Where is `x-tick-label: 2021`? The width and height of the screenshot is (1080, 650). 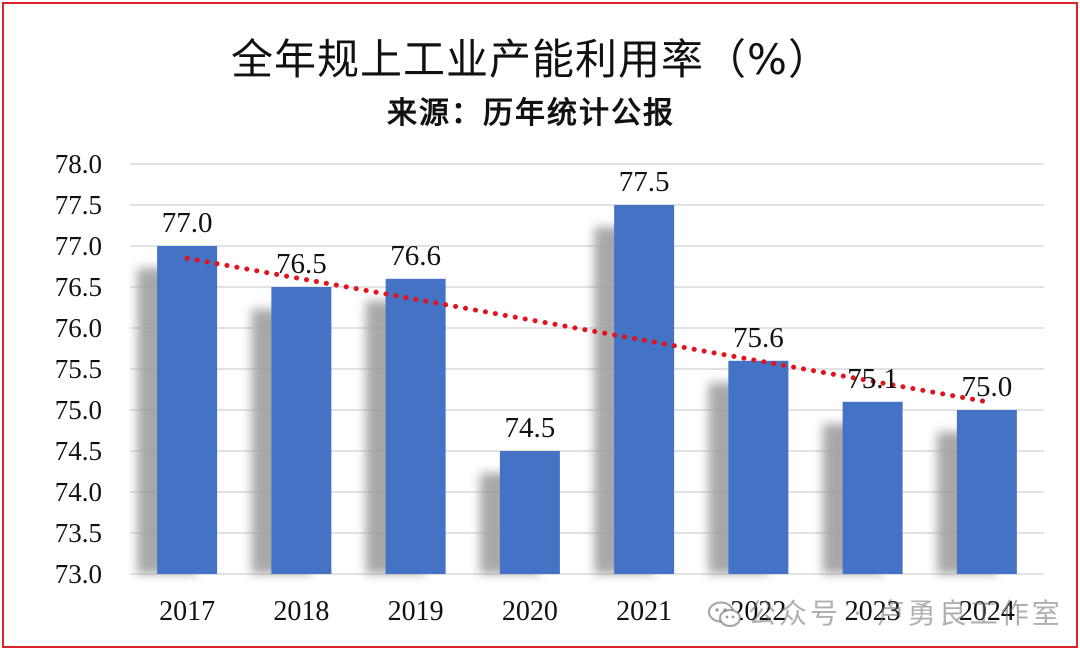 x-tick-label: 2021 is located at coordinates (644, 611).